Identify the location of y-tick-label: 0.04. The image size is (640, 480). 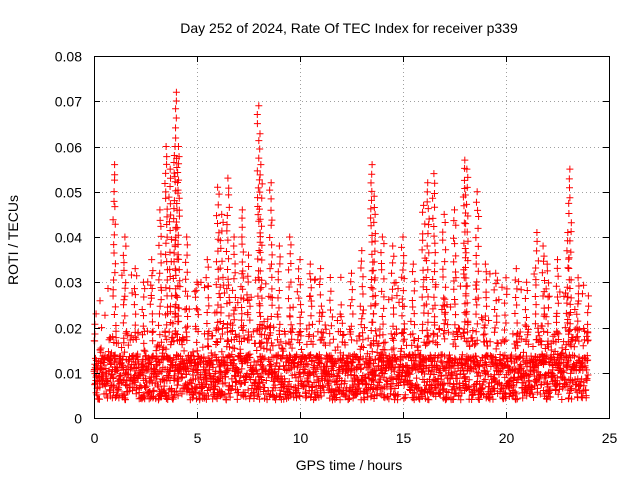
(68, 238).